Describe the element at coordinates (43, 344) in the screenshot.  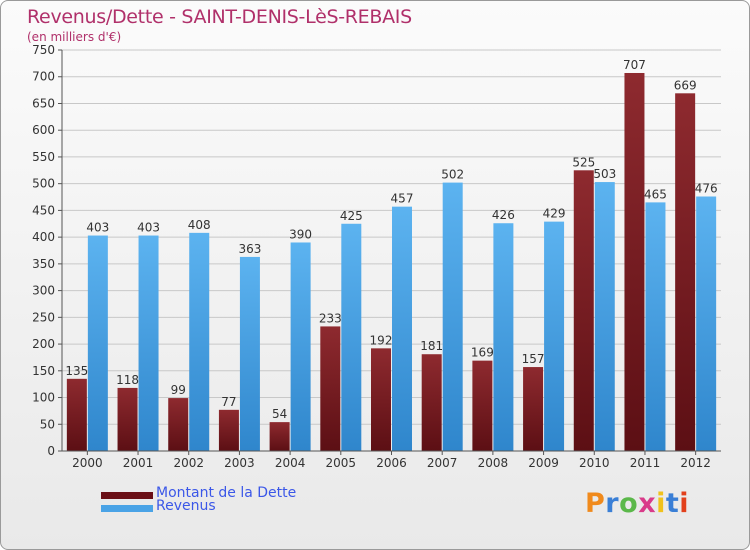
I see `y-tick-label: 200` at that location.